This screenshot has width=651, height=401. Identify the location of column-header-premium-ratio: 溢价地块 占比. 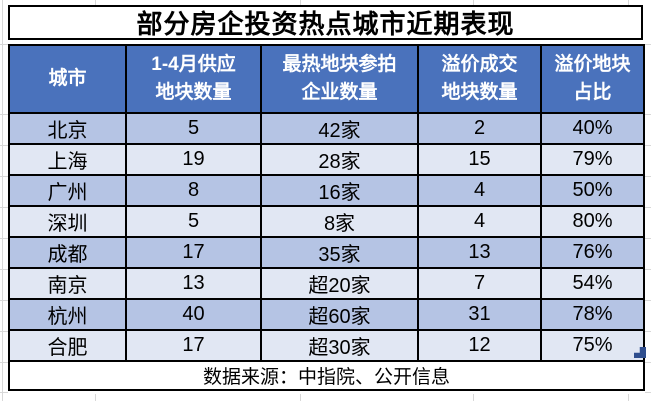
(592, 79).